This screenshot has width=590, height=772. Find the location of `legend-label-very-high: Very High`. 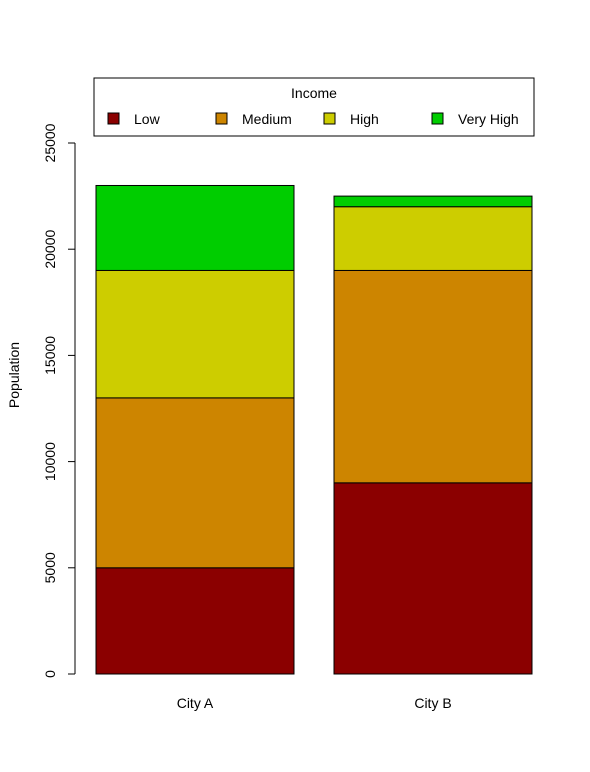

legend-label-very-high: Very High is located at coordinates (488, 119).